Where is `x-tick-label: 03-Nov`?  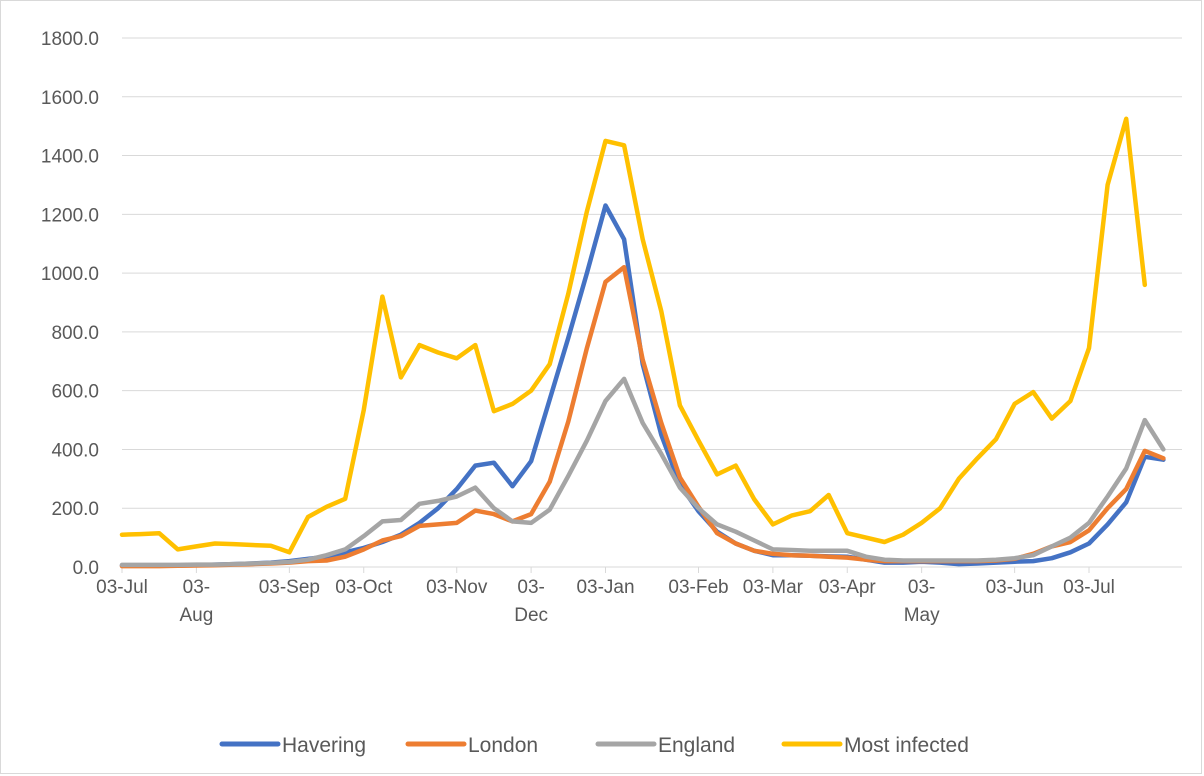
x-tick-label: 03-Nov is located at coordinates (457, 587).